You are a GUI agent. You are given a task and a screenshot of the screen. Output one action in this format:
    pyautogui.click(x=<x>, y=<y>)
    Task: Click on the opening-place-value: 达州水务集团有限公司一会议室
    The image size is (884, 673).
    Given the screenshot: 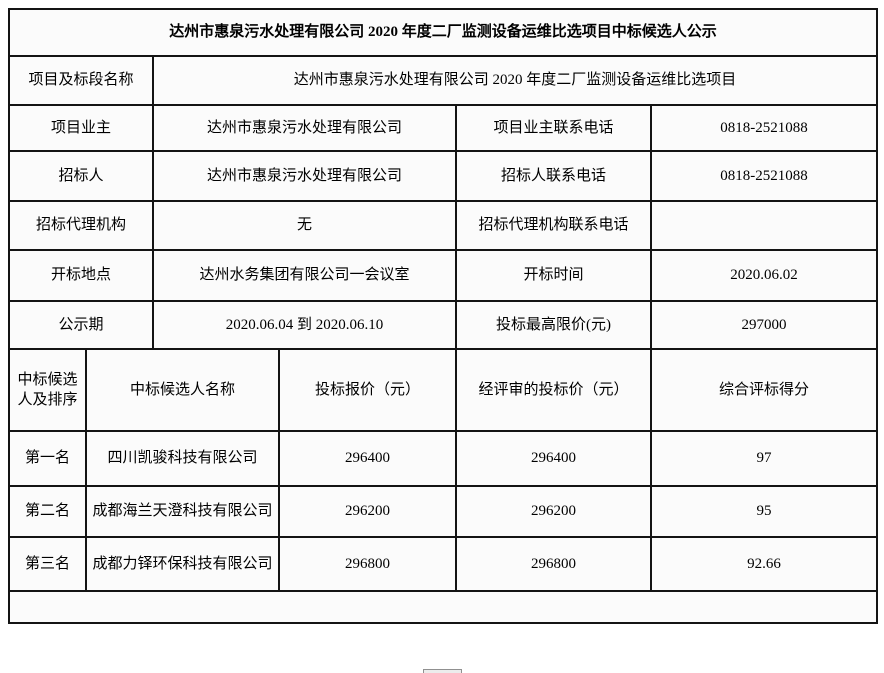 What is the action you would take?
    pyautogui.click(x=304, y=275)
    